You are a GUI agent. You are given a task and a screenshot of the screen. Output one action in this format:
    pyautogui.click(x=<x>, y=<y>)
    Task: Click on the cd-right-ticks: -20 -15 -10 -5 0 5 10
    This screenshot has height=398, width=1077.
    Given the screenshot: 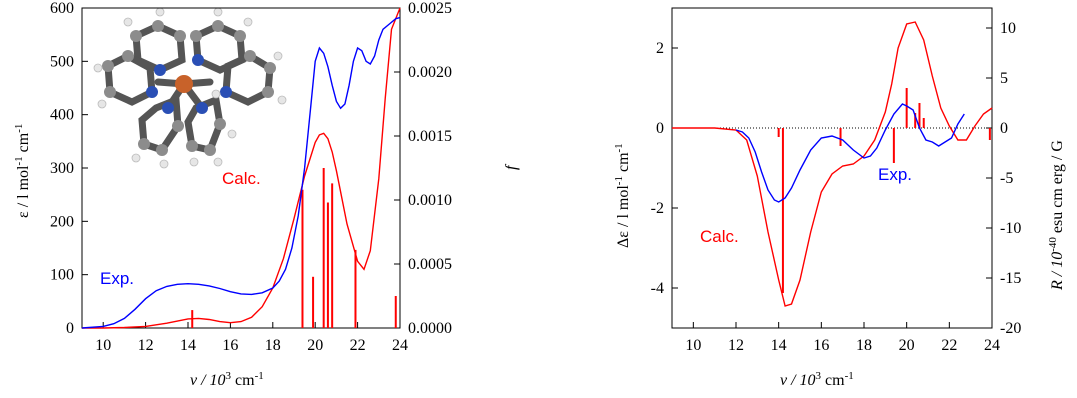 What is the action you would take?
    pyautogui.click(x=1003, y=178)
    